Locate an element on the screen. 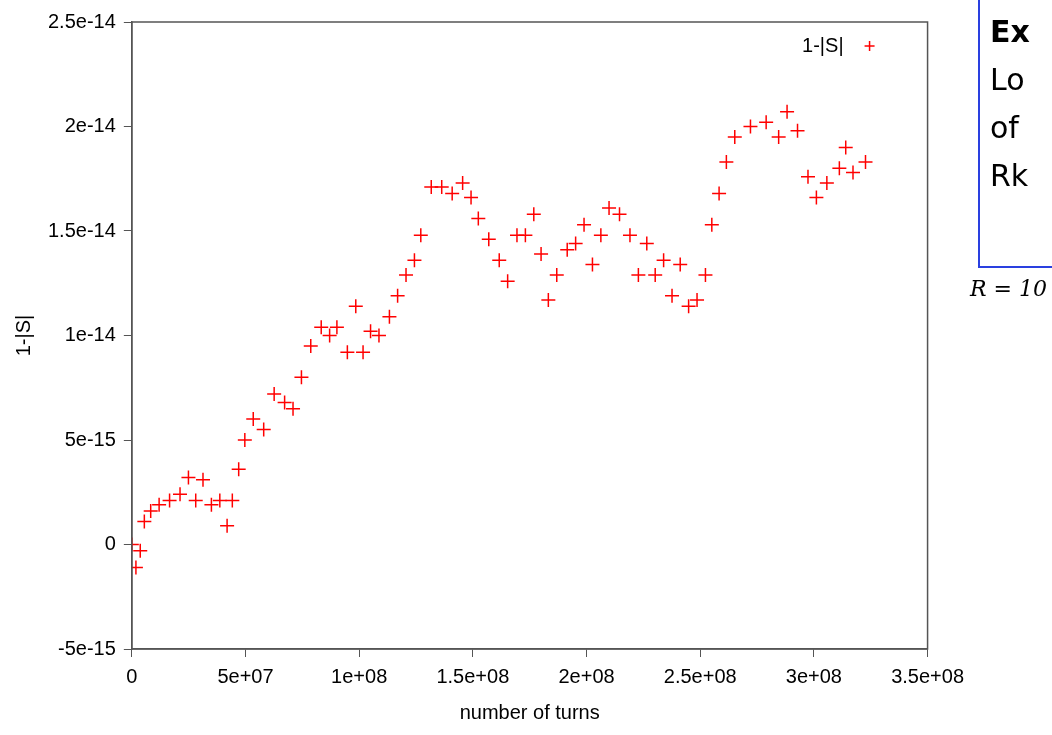  x-tick-label: 1e+08 is located at coordinates (359, 675).